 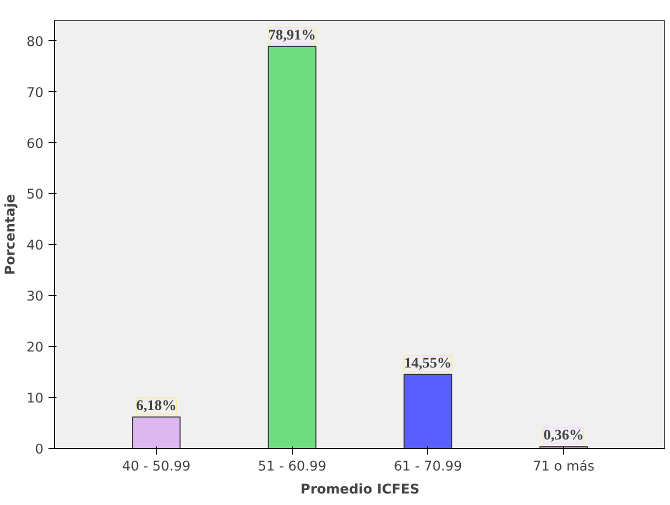 I want to click on y-tick-label: 80, so click(x=35, y=42).